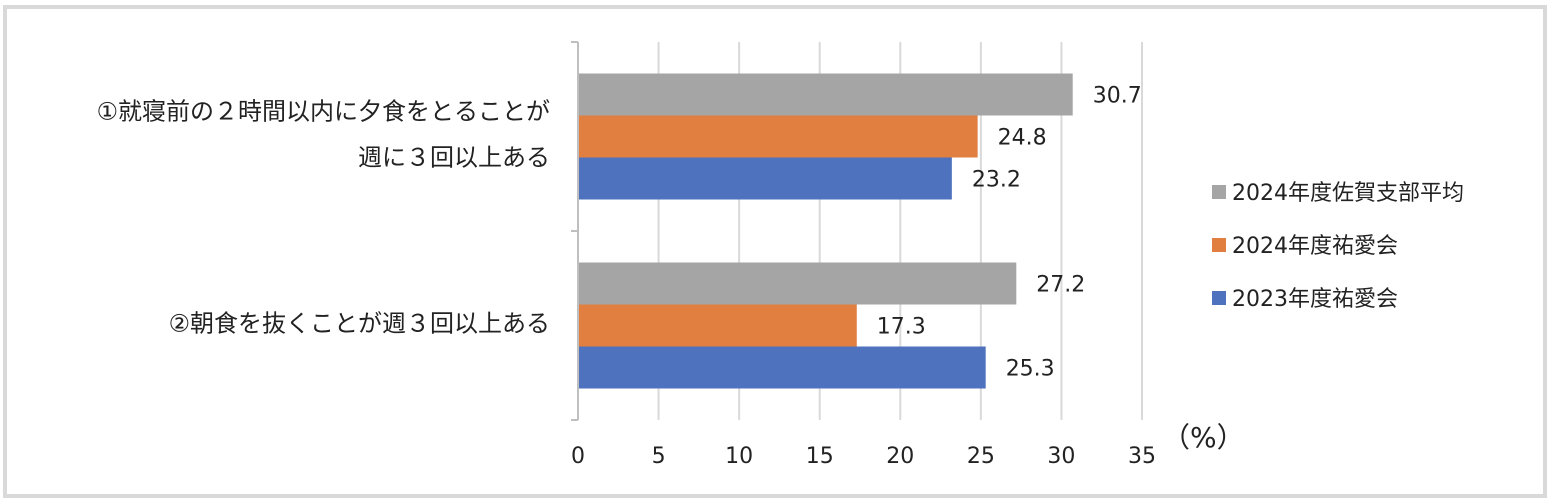 The width and height of the screenshot is (1548, 501). Describe the element at coordinates (575, 231) in the screenshot. I see `axes` at that location.